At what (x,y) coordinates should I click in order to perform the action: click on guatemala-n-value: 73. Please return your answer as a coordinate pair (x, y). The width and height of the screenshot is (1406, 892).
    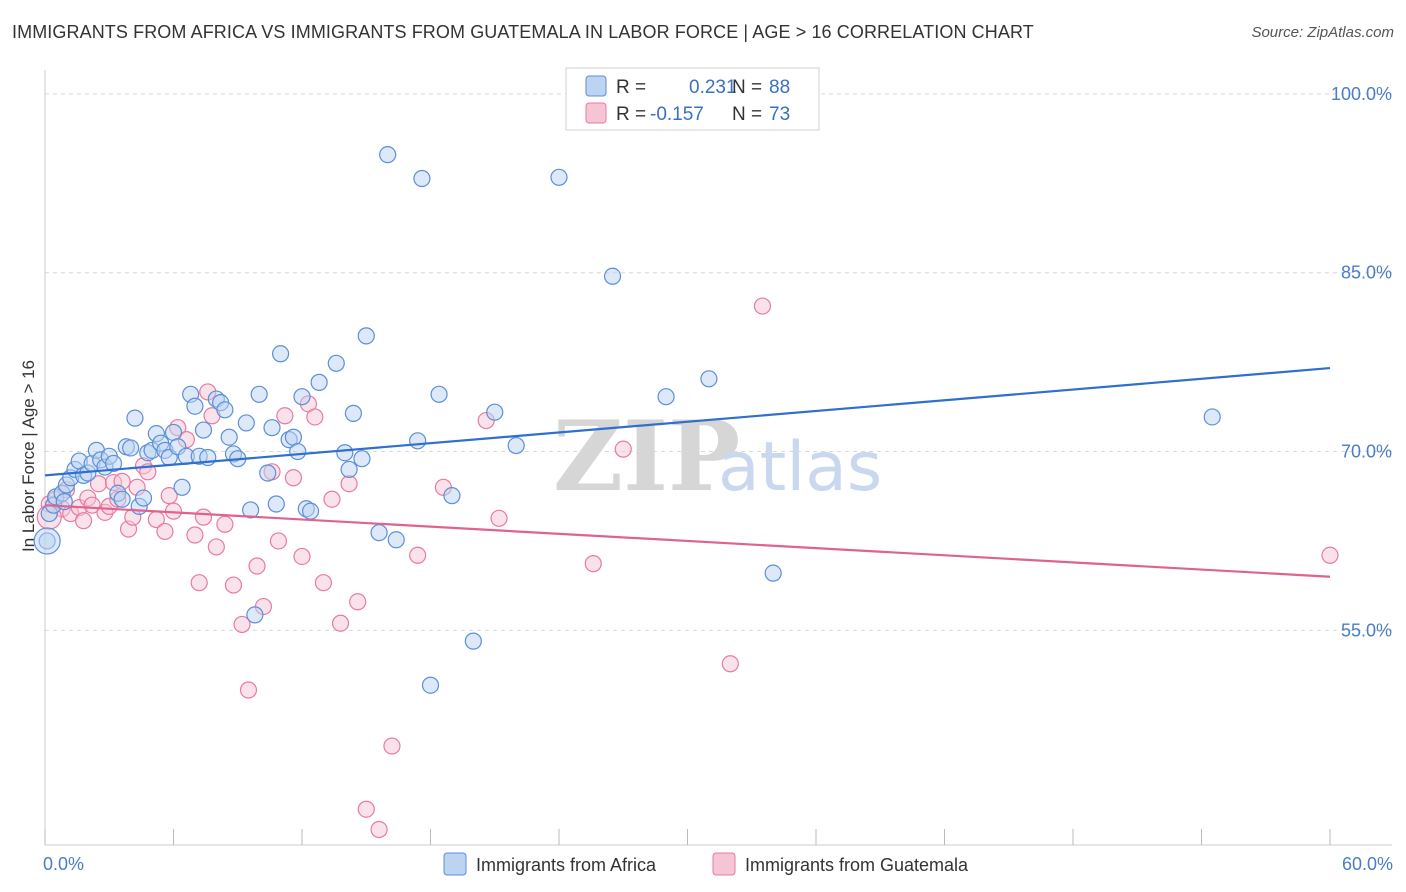
    Looking at the image, I should click on (779, 114).